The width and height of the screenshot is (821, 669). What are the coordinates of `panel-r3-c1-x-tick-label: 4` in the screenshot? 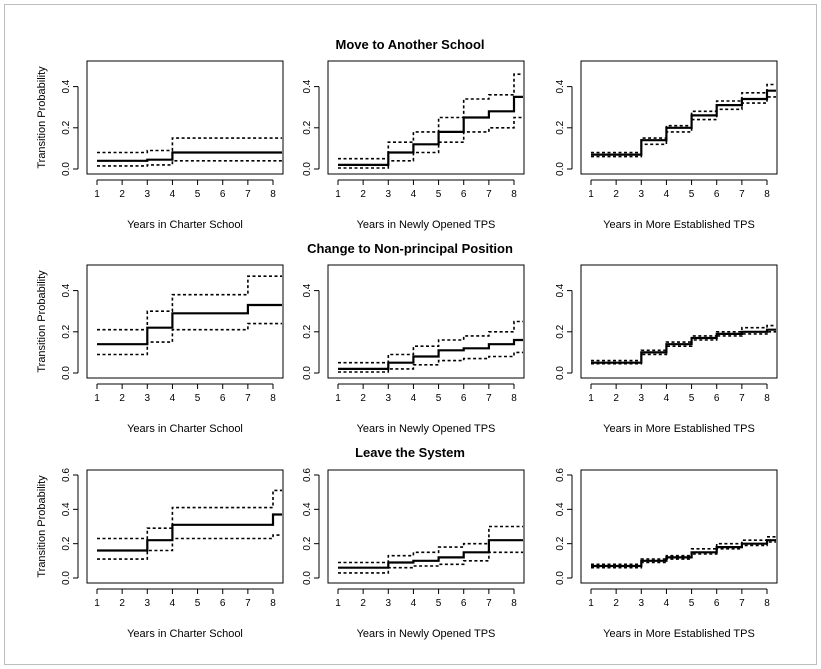 It's located at (173, 603).